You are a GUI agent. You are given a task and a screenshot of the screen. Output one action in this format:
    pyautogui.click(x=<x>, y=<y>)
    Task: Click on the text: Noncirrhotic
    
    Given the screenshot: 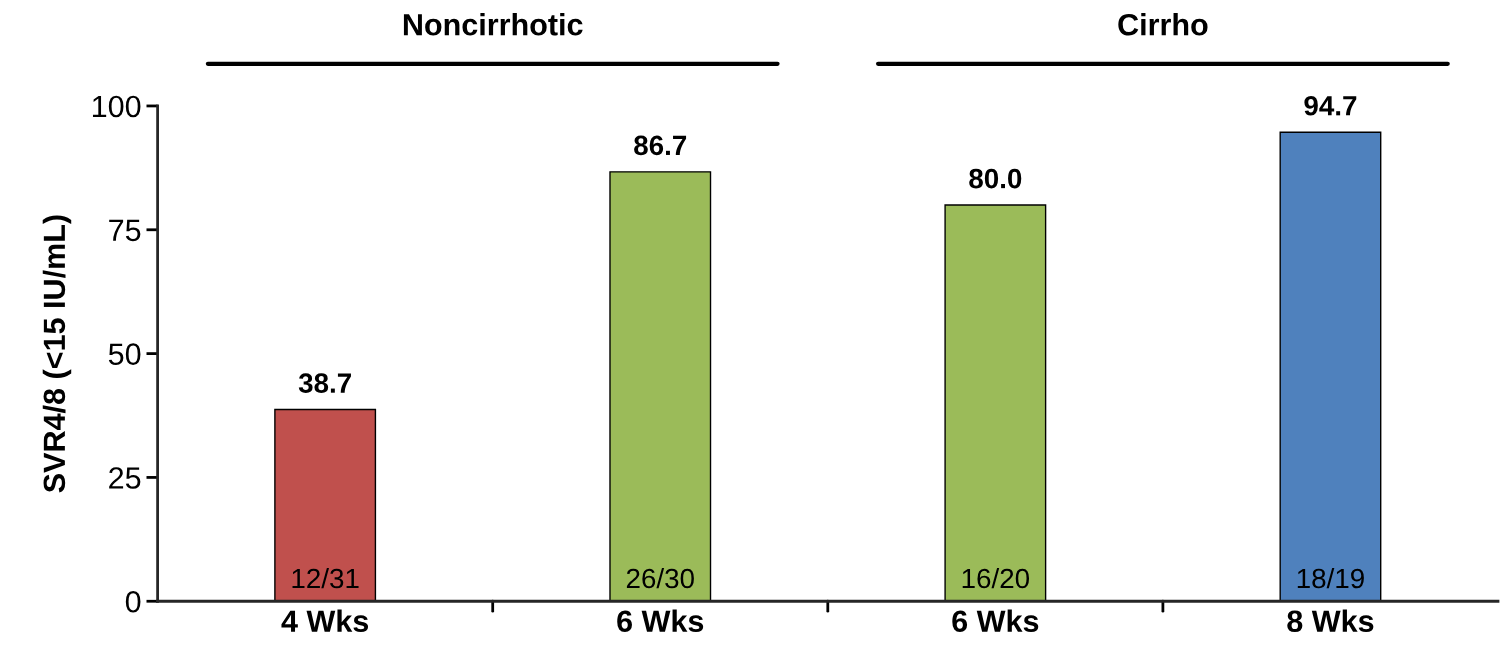 What is the action you would take?
    pyautogui.click(x=493, y=24)
    